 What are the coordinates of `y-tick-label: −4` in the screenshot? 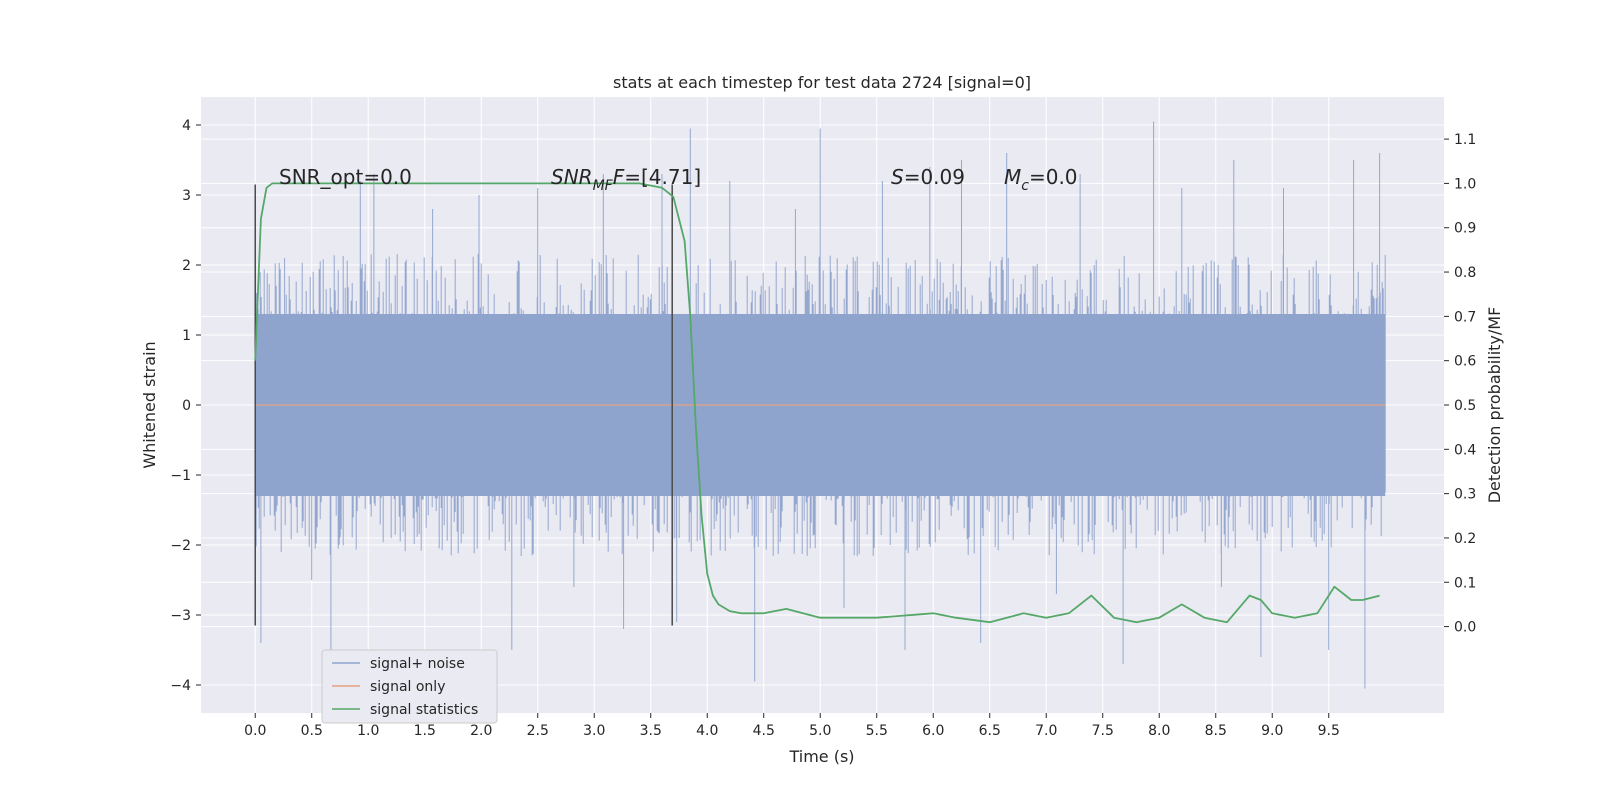 It's located at (180, 686).